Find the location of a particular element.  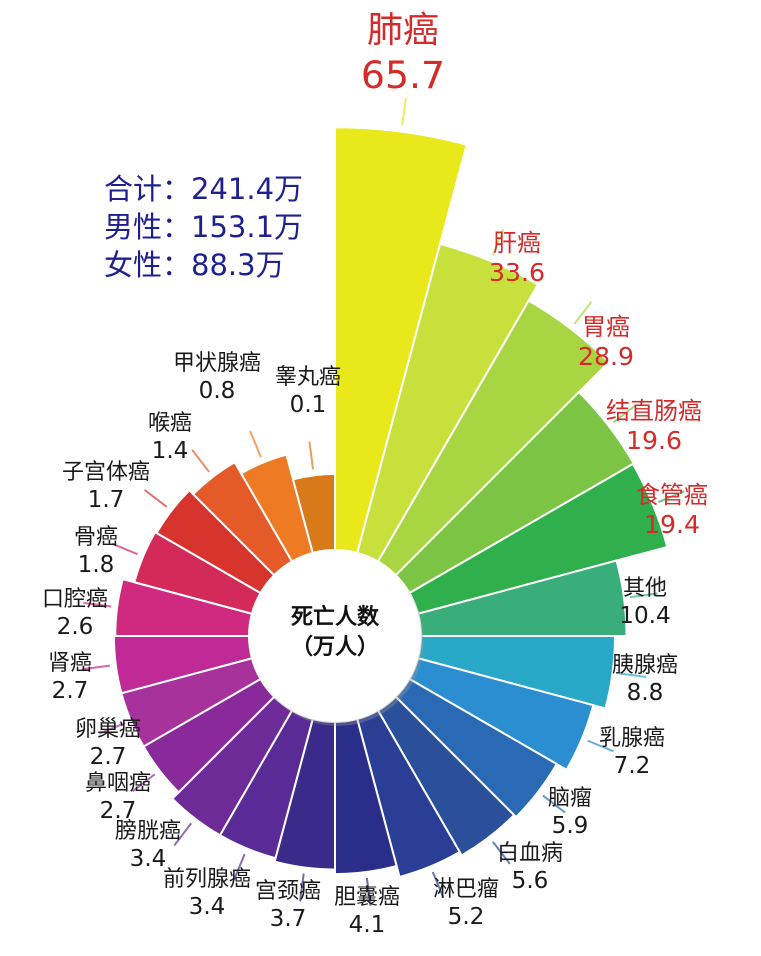

segment-name: 甲状腺癌 is located at coordinates (217, 363).